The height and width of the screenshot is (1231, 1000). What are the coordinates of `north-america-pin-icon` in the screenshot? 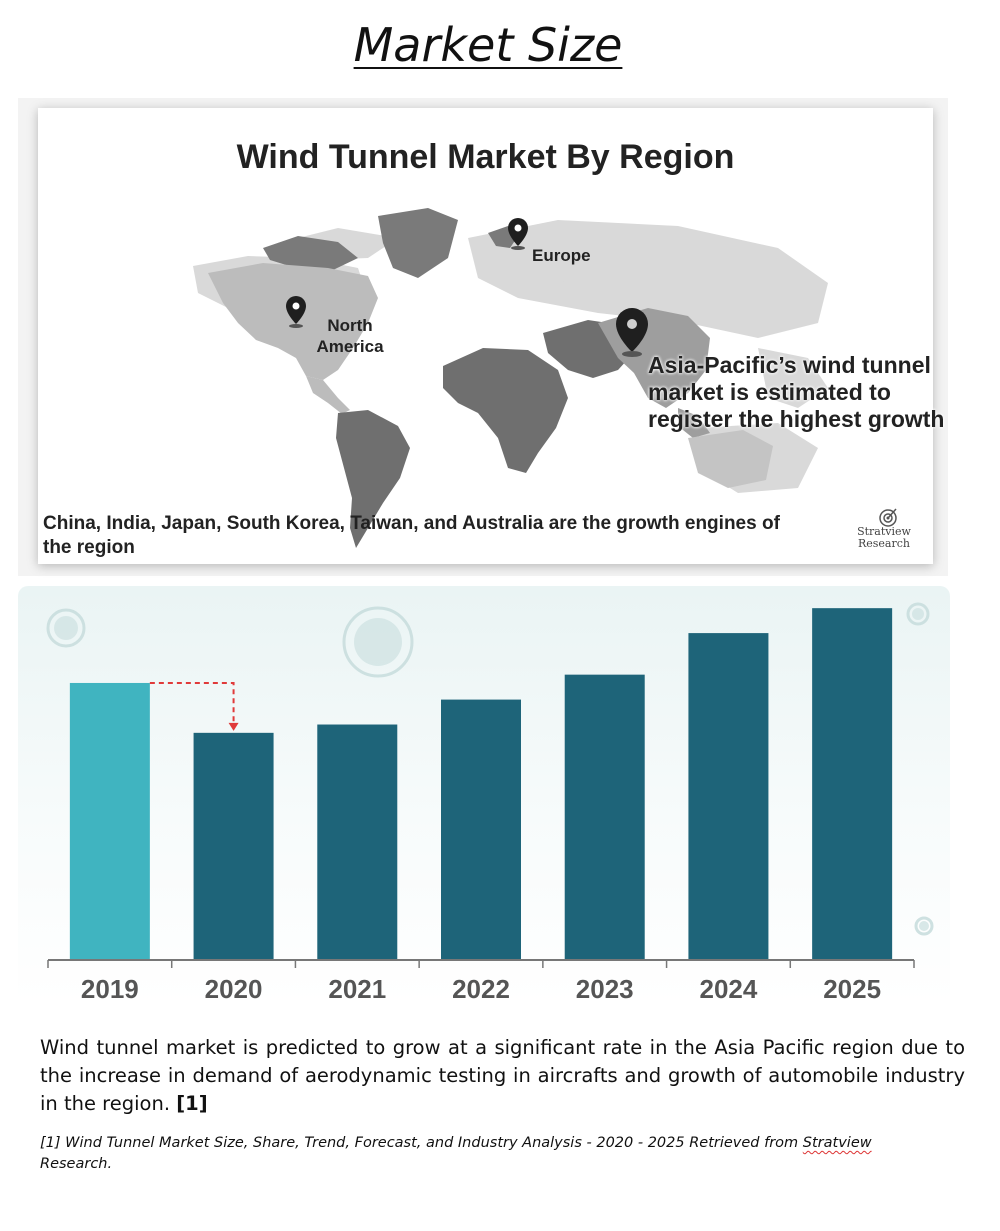 It's located at (296, 310).